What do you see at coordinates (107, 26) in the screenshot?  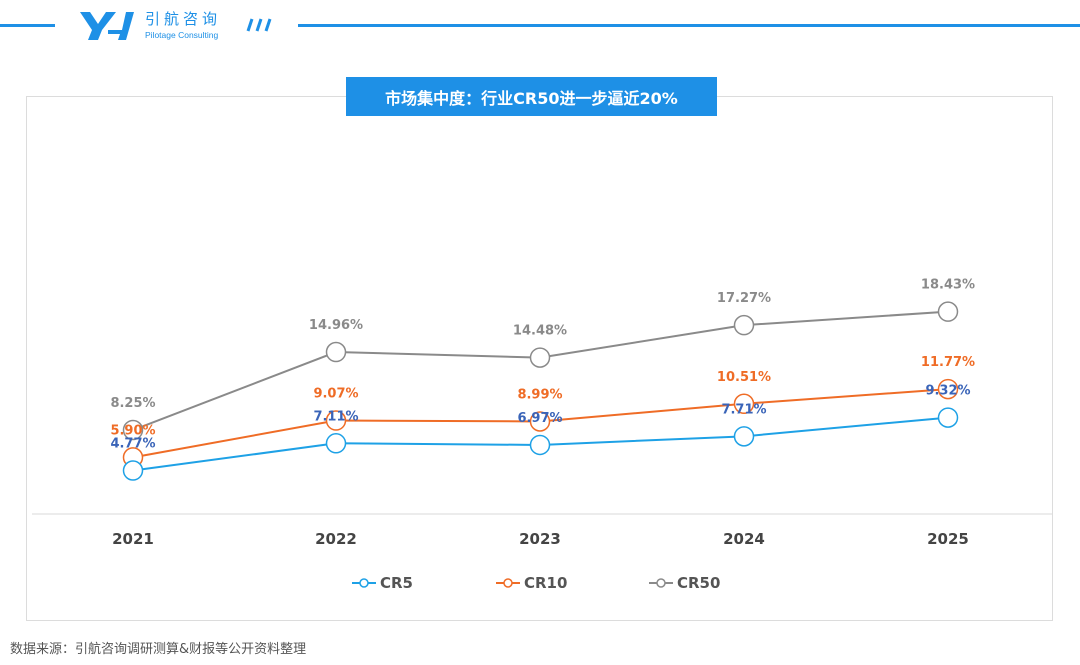 I see `brand-logo` at bounding box center [107, 26].